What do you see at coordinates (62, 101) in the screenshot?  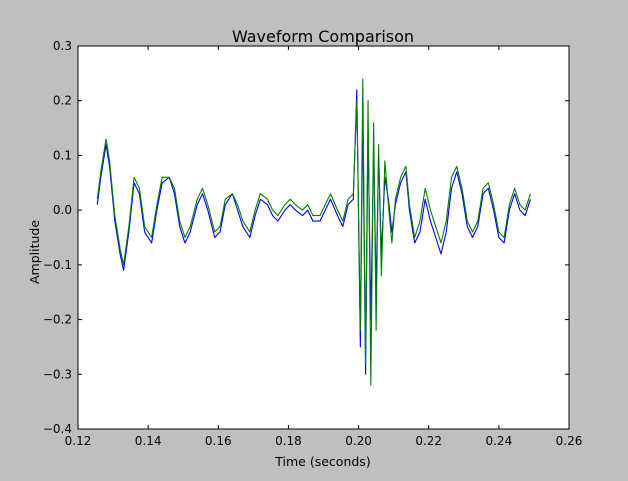 I see `y-tick-label: 0.2` at bounding box center [62, 101].